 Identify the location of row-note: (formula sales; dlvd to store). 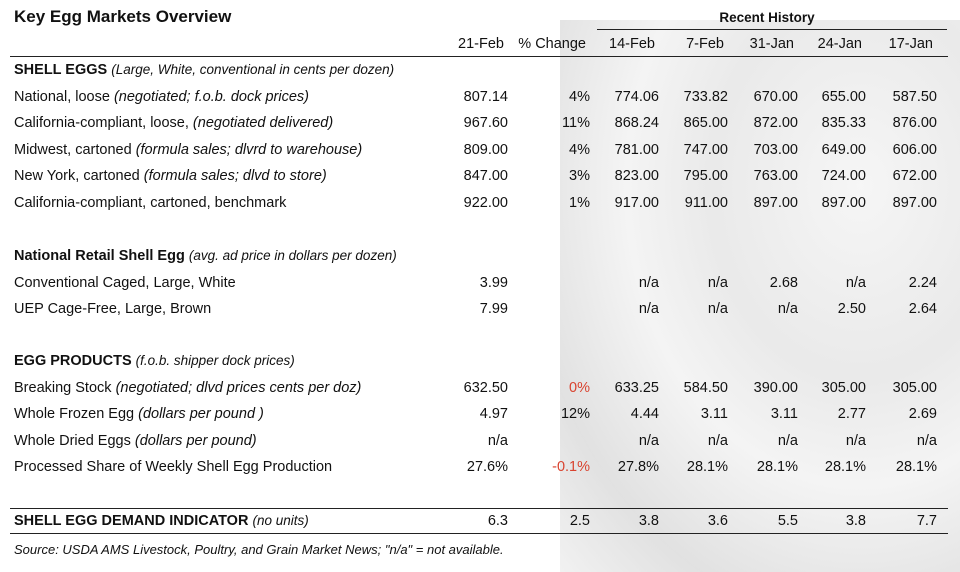
(235, 176).